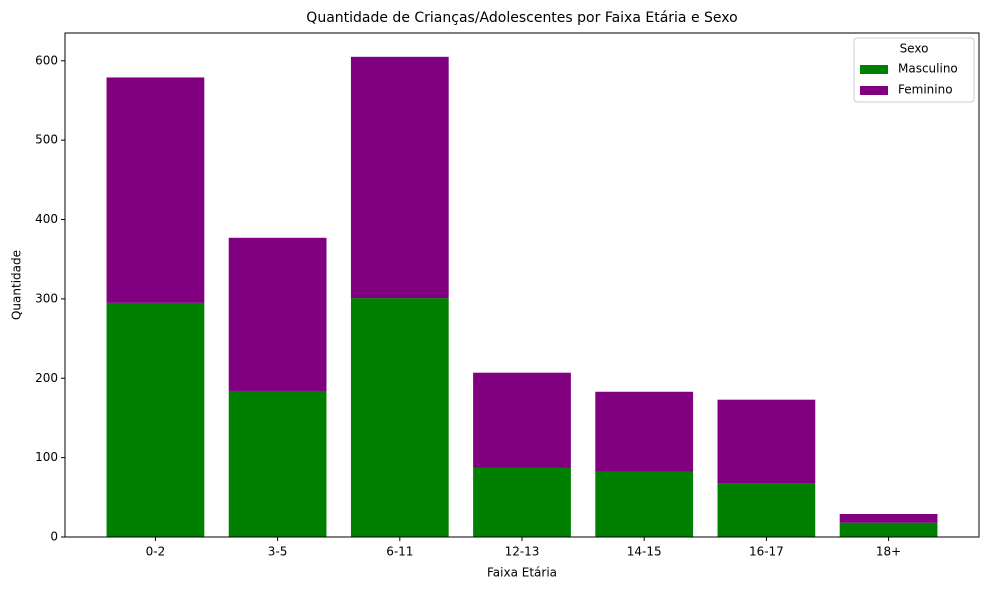  Describe the element at coordinates (46, 457) in the screenshot. I see `y-tick-label: 100` at that location.